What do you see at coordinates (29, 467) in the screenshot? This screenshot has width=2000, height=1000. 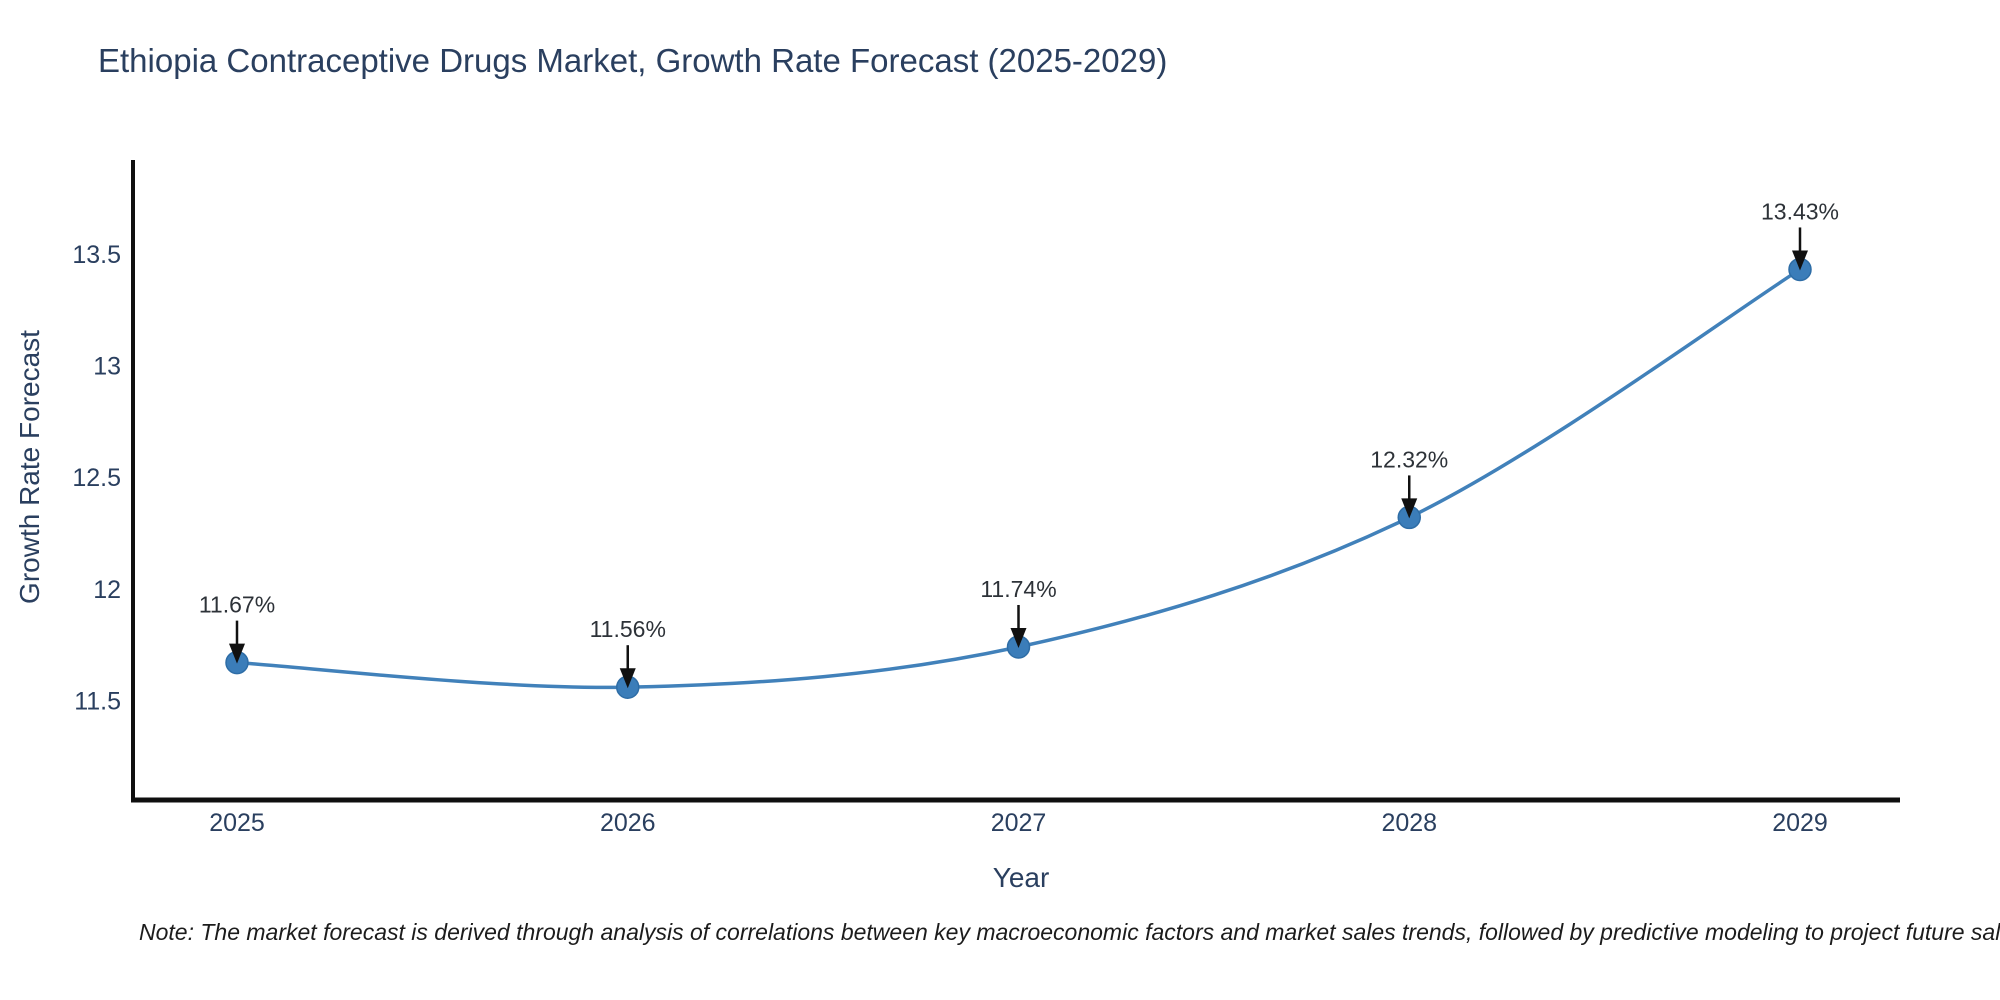 I see `y-axis-title: Growth Rate Forecast` at bounding box center [29, 467].